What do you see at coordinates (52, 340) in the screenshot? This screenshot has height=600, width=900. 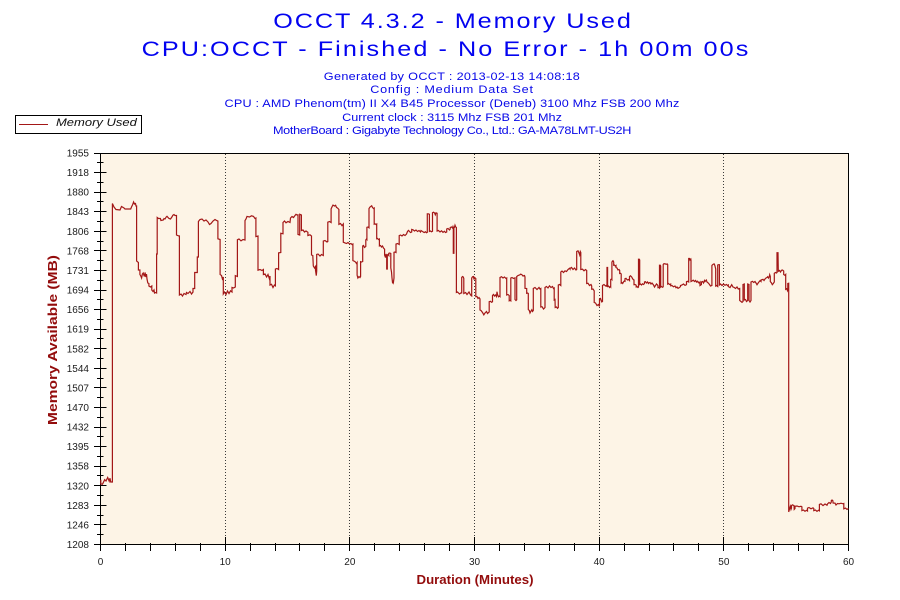 I see `svg-text: Memory Available (MB)` at bounding box center [52, 340].